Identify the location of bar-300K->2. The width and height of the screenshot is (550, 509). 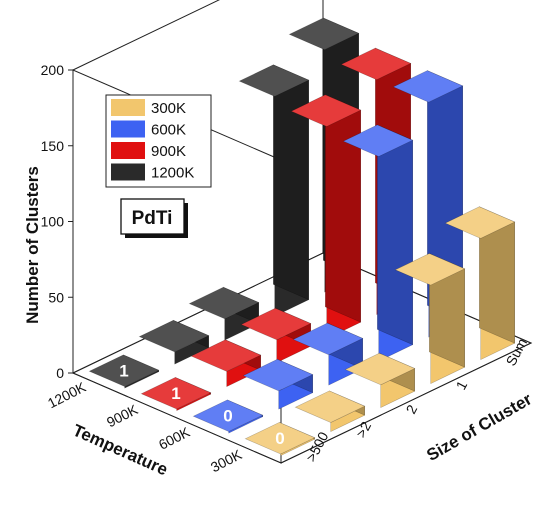
(330, 411).